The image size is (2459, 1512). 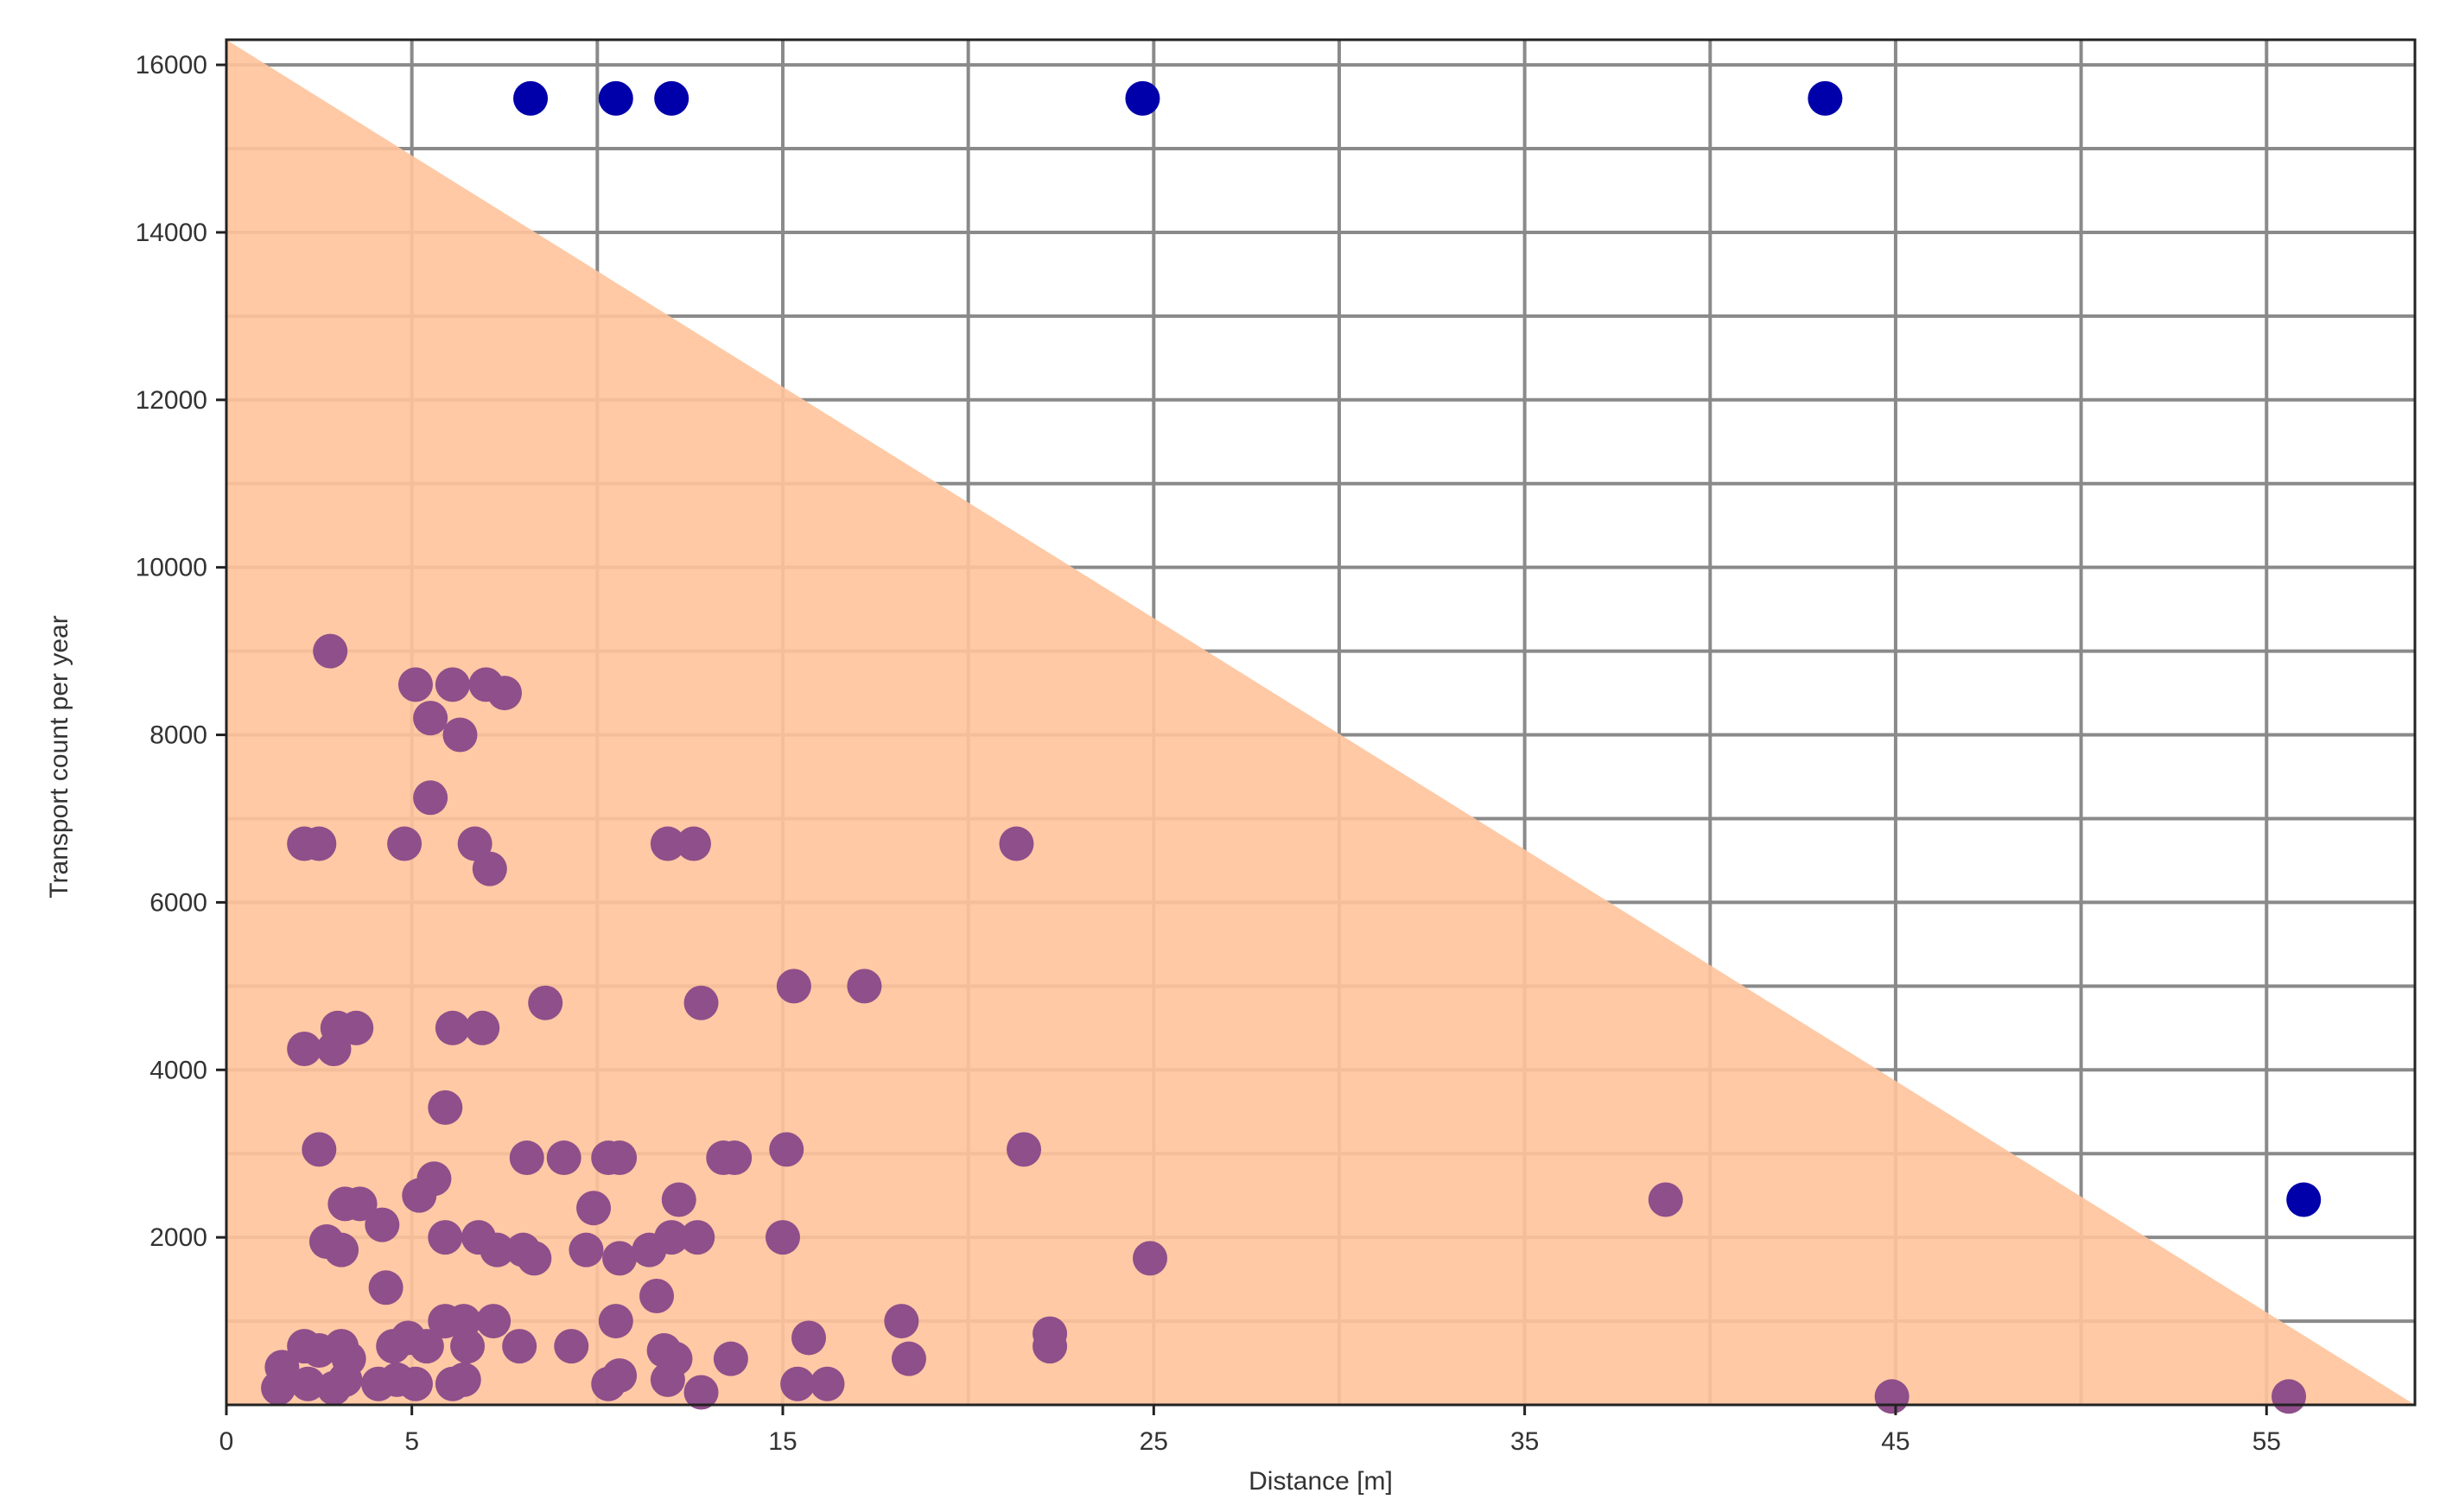 I want to click on x-tick-label: 45, so click(x=1895, y=1441).